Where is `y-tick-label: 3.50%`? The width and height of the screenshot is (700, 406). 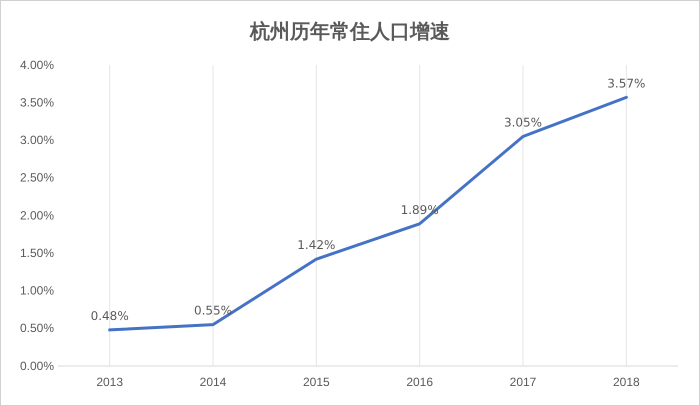 y-tick-label: 3.50% is located at coordinates (37, 102).